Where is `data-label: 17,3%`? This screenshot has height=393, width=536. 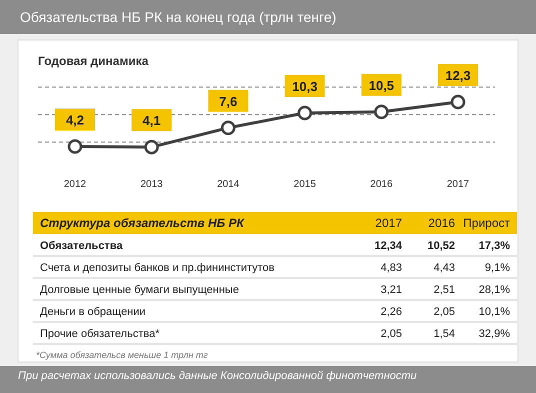 data-label: 17,3% is located at coordinates (494, 246).